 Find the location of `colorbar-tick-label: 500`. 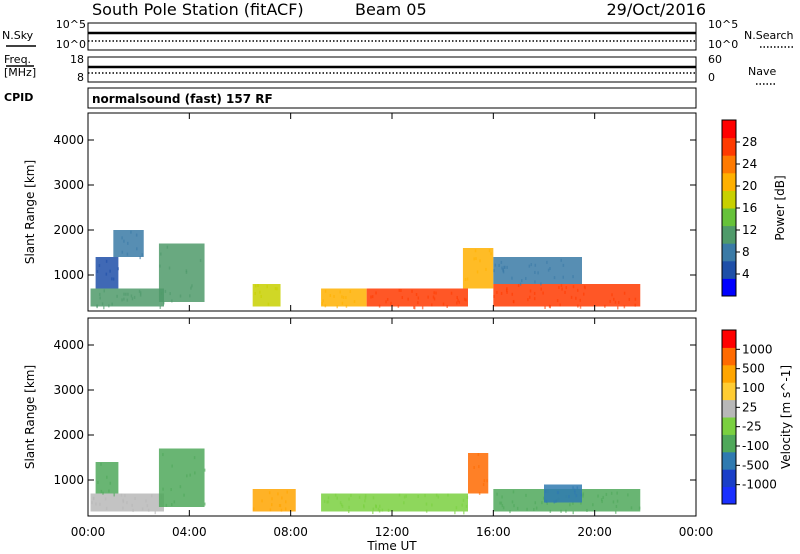

colorbar-tick-label: 500 is located at coordinates (753, 369).